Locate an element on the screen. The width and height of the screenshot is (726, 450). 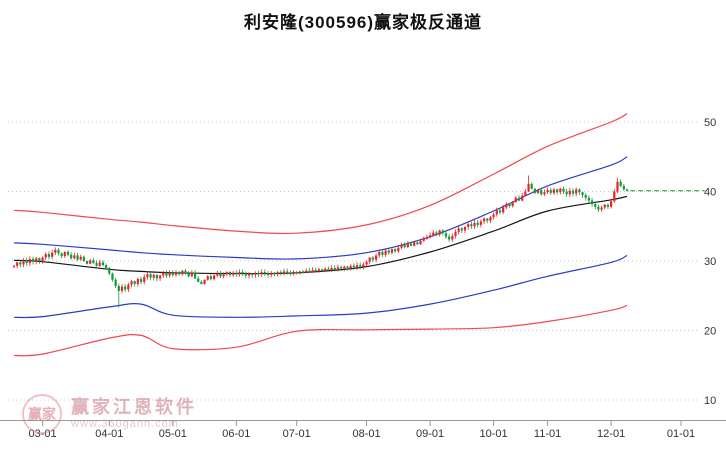
x-tick-label: 01-01 is located at coordinates (681, 434).